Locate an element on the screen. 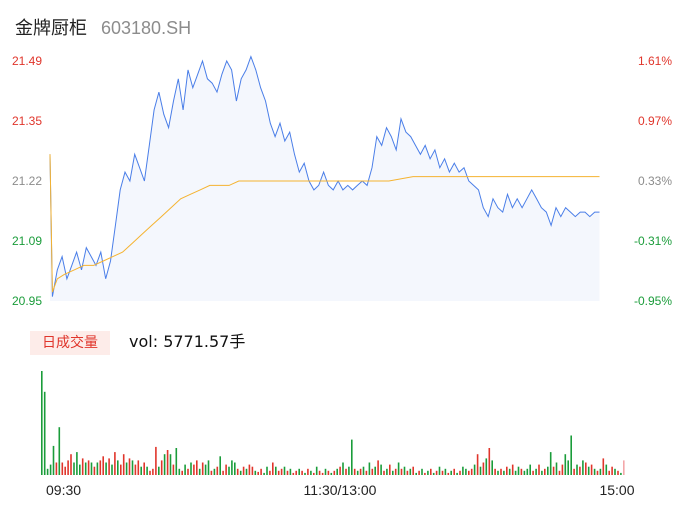 Image resolution: width=686 pixels, height=524 pixels. volume-readout: vol: 5771.57手 is located at coordinates (187, 342).